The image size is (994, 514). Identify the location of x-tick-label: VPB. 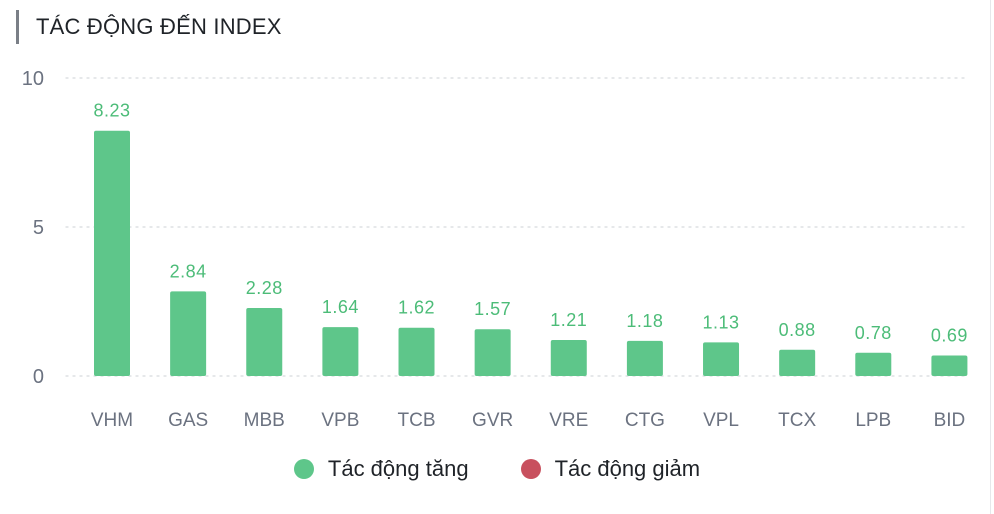
(340, 420).